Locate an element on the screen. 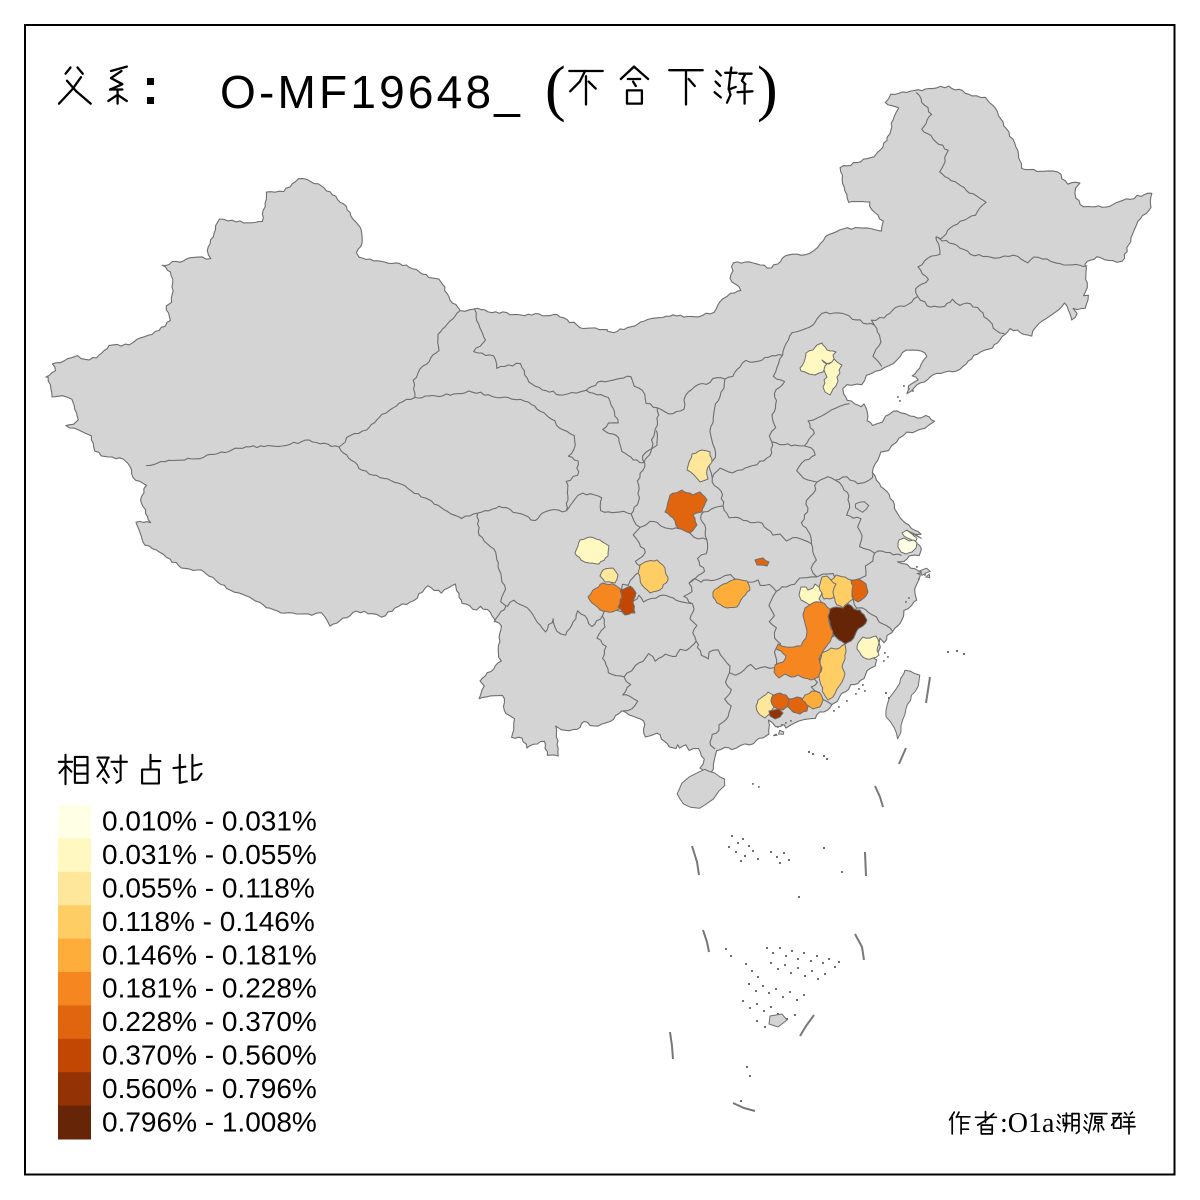 Image resolution: width=1200 pixels, height=1200 pixels. svg-text: 0.010% - 0.031% is located at coordinates (209, 821).